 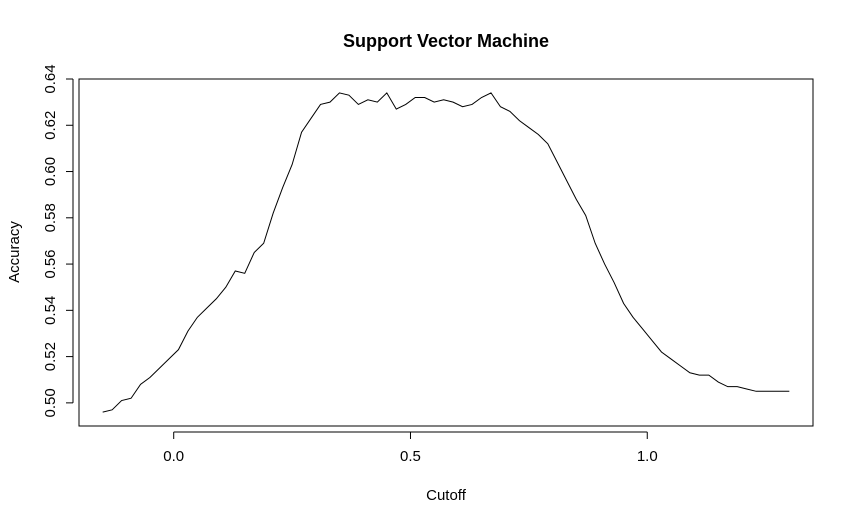 I want to click on y-tick-label: 0.50, so click(x=50, y=402).